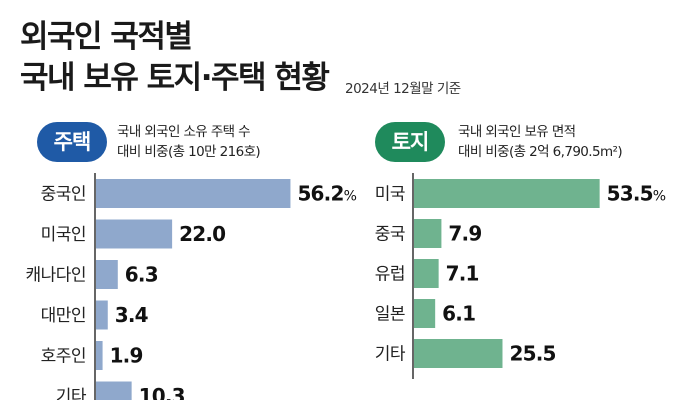  Describe the element at coordinates (189, 152) in the screenshot. I see `housing-desc-line2: 대비 비중(총 10만 216호)` at that location.